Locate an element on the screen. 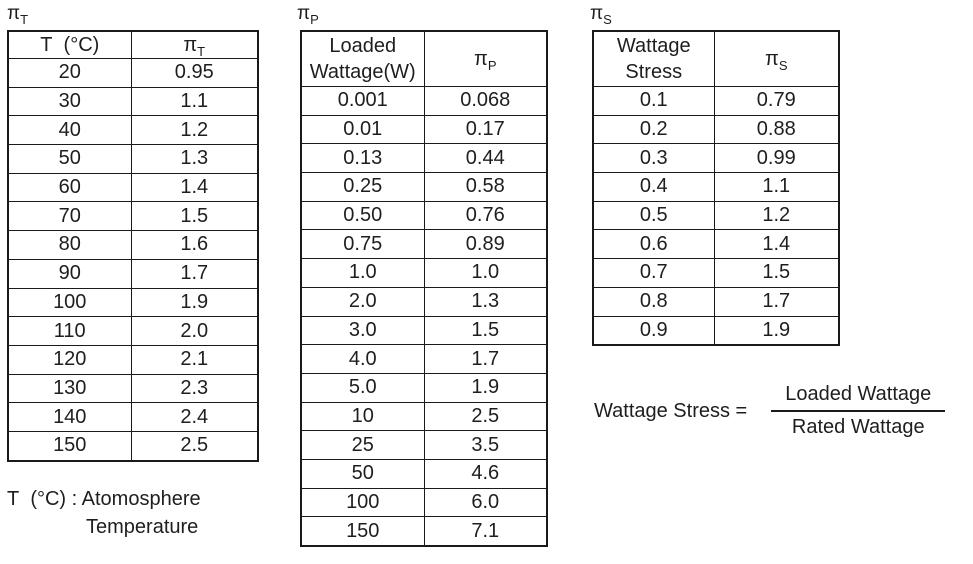  table-cell: 50 is located at coordinates (362, 473).